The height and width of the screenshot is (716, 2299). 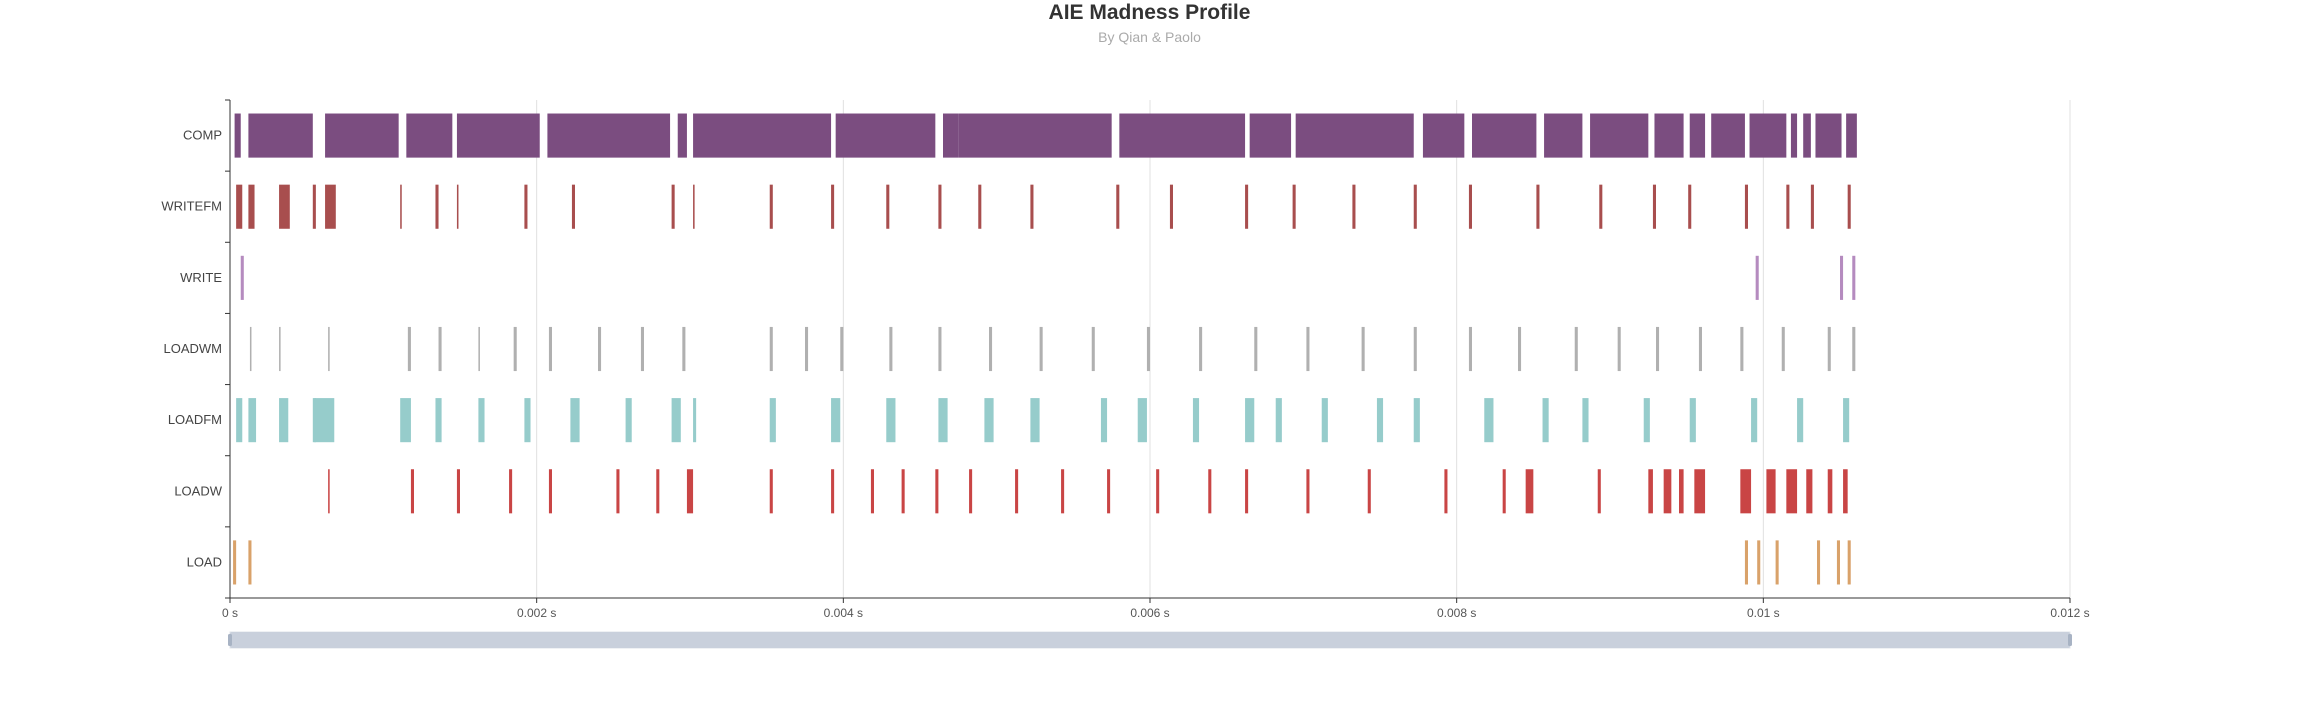 What do you see at coordinates (230, 640) in the screenshot?
I see `zoom-handle` at bounding box center [230, 640].